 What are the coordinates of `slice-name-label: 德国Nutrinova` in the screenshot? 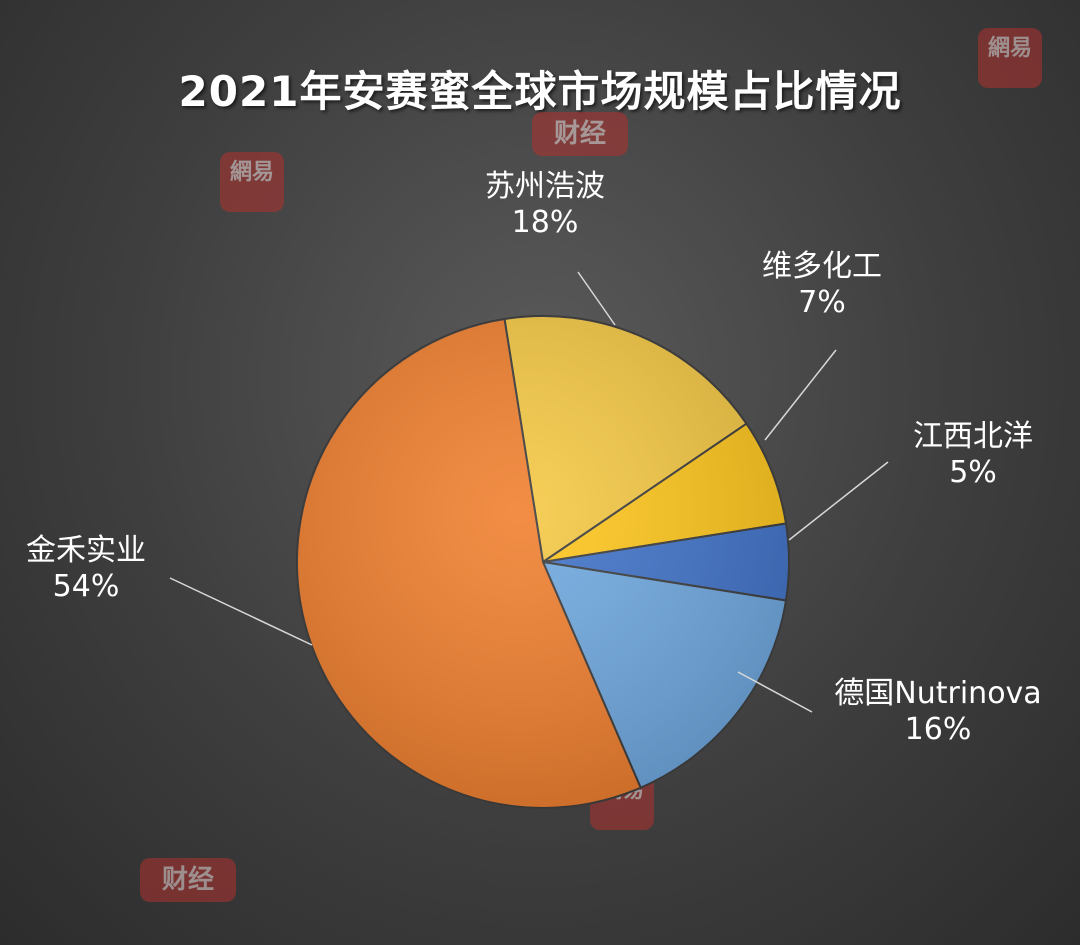 It's located at (937, 693).